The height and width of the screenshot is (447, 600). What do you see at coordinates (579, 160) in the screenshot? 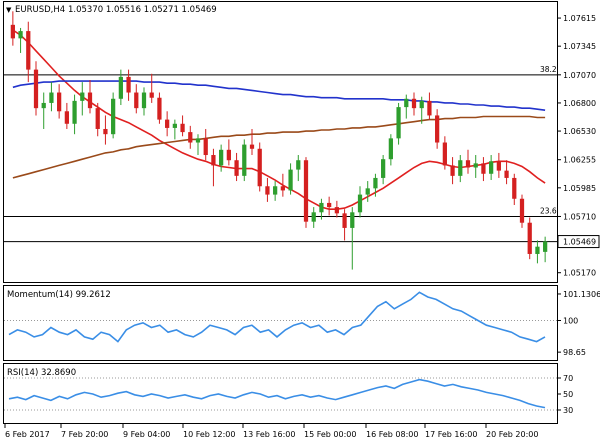
I see `price-axis-label: 1.06255` at bounding box center [579, 160].